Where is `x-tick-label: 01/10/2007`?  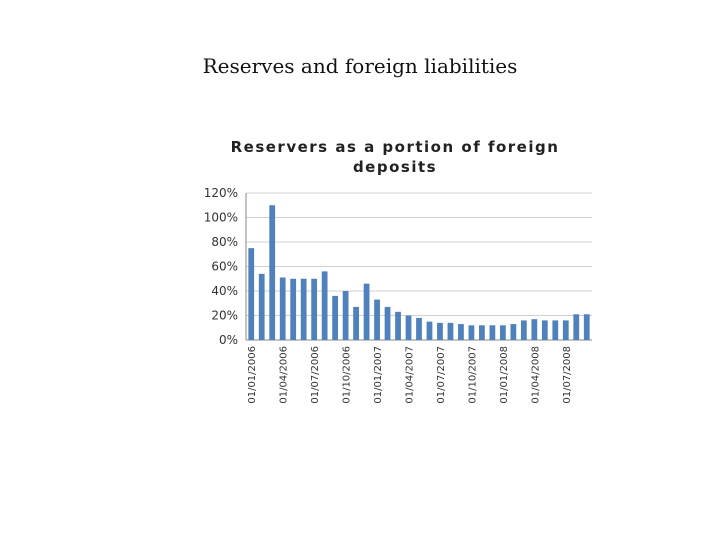
x-tick-label: 01/10/2007 is located at coordinates (472, 375).